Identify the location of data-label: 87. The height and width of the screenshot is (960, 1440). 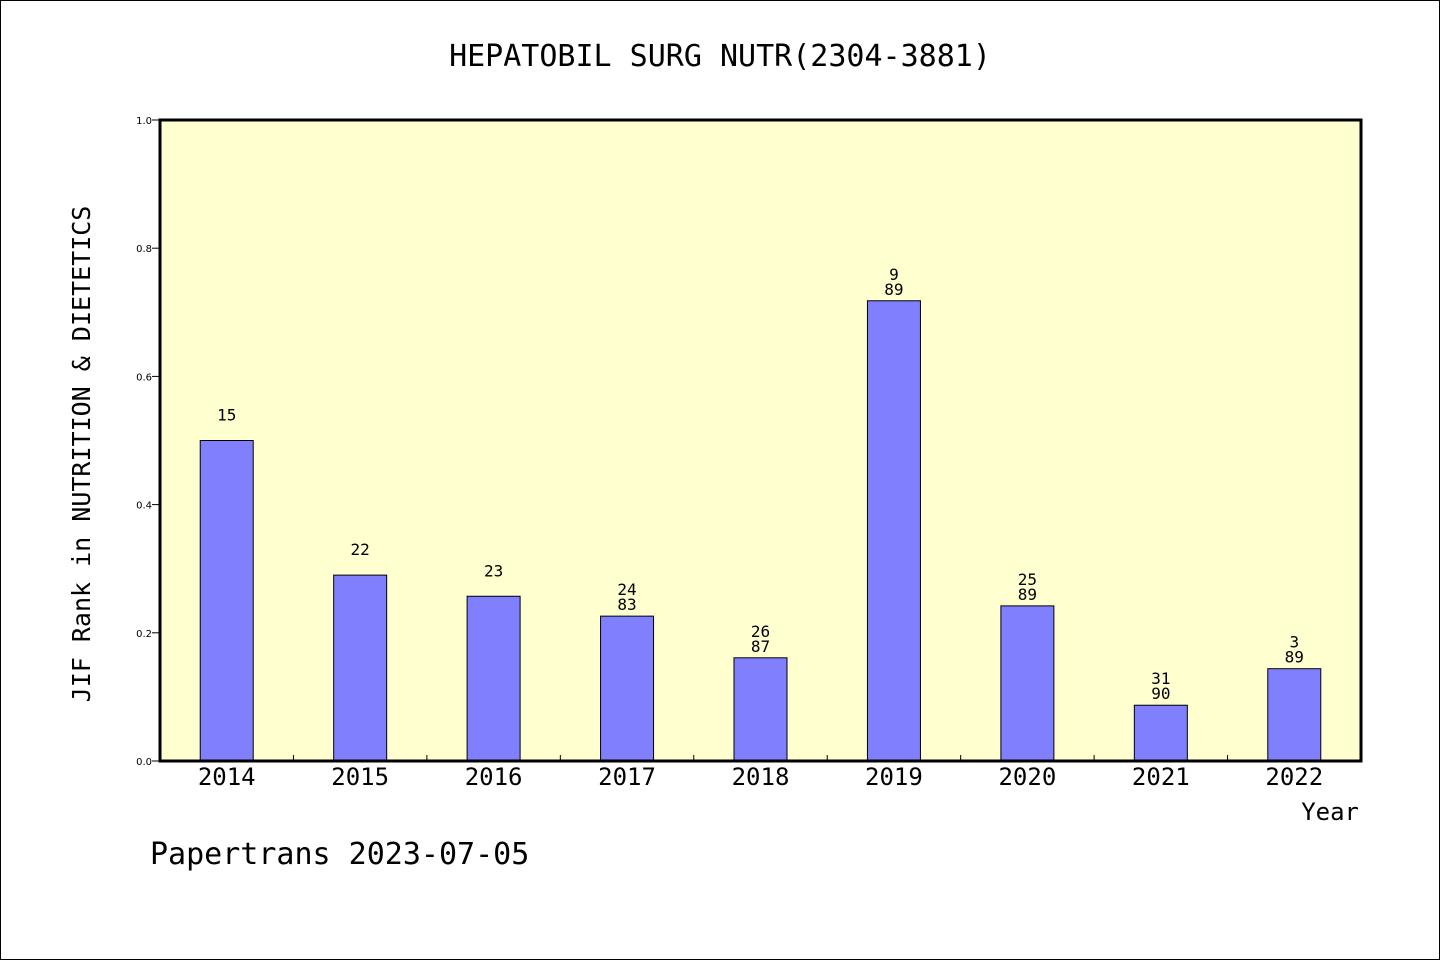
(760, 646).